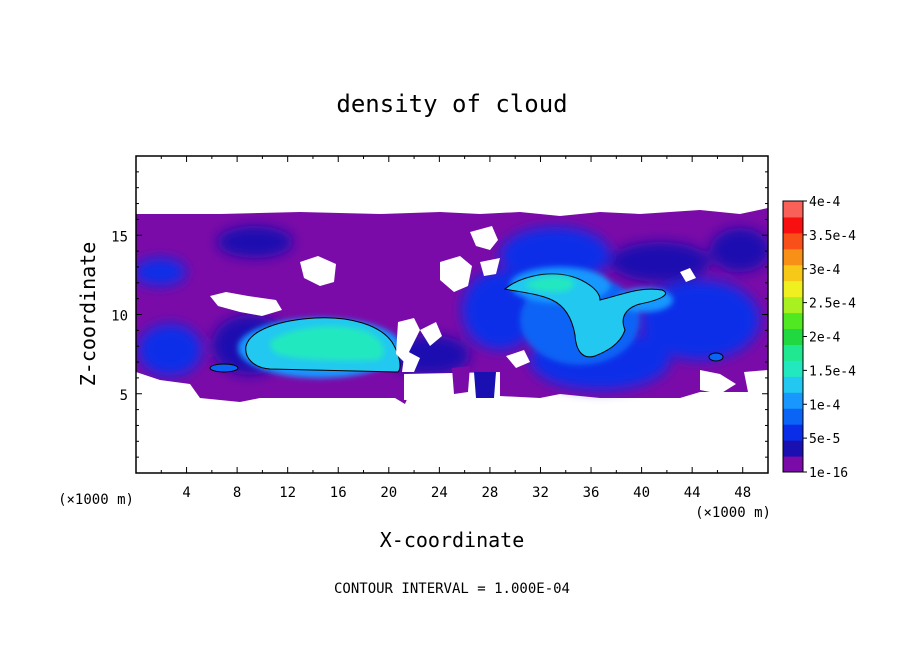  What do you see at coordinates (186, 493) in the screenshot?
I see `x-tick-label: 4` at bounding box center [186, 493].